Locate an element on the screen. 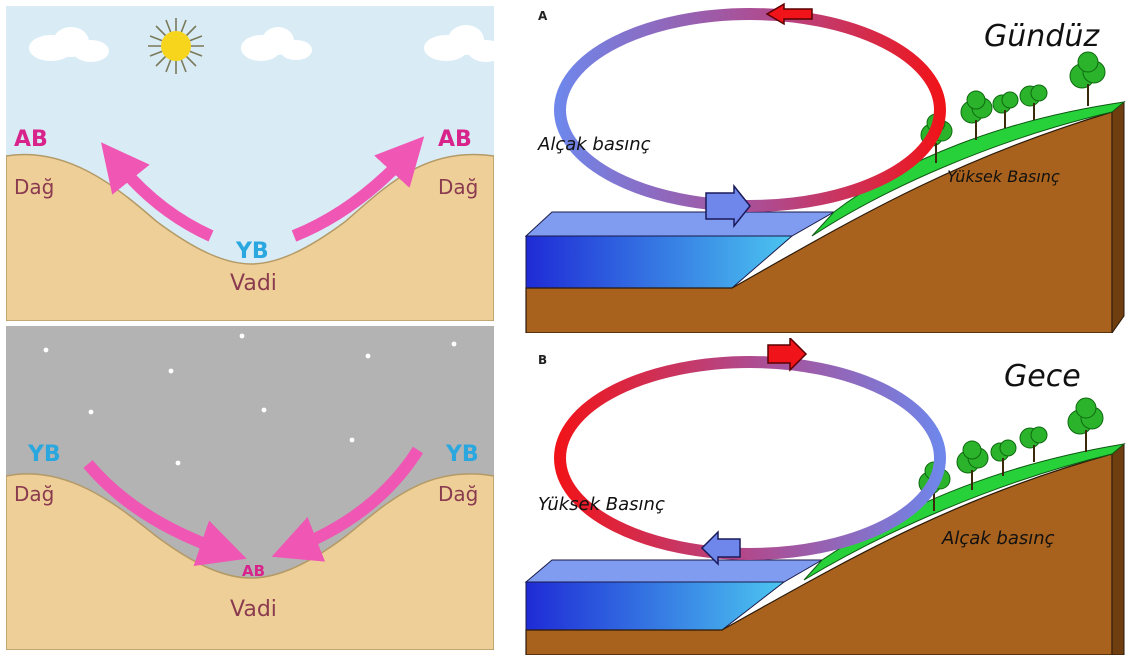 The width and height of the screenshot is (1126, 655). valley-high-pressure-label: YB is located at coordinates (252, 251).